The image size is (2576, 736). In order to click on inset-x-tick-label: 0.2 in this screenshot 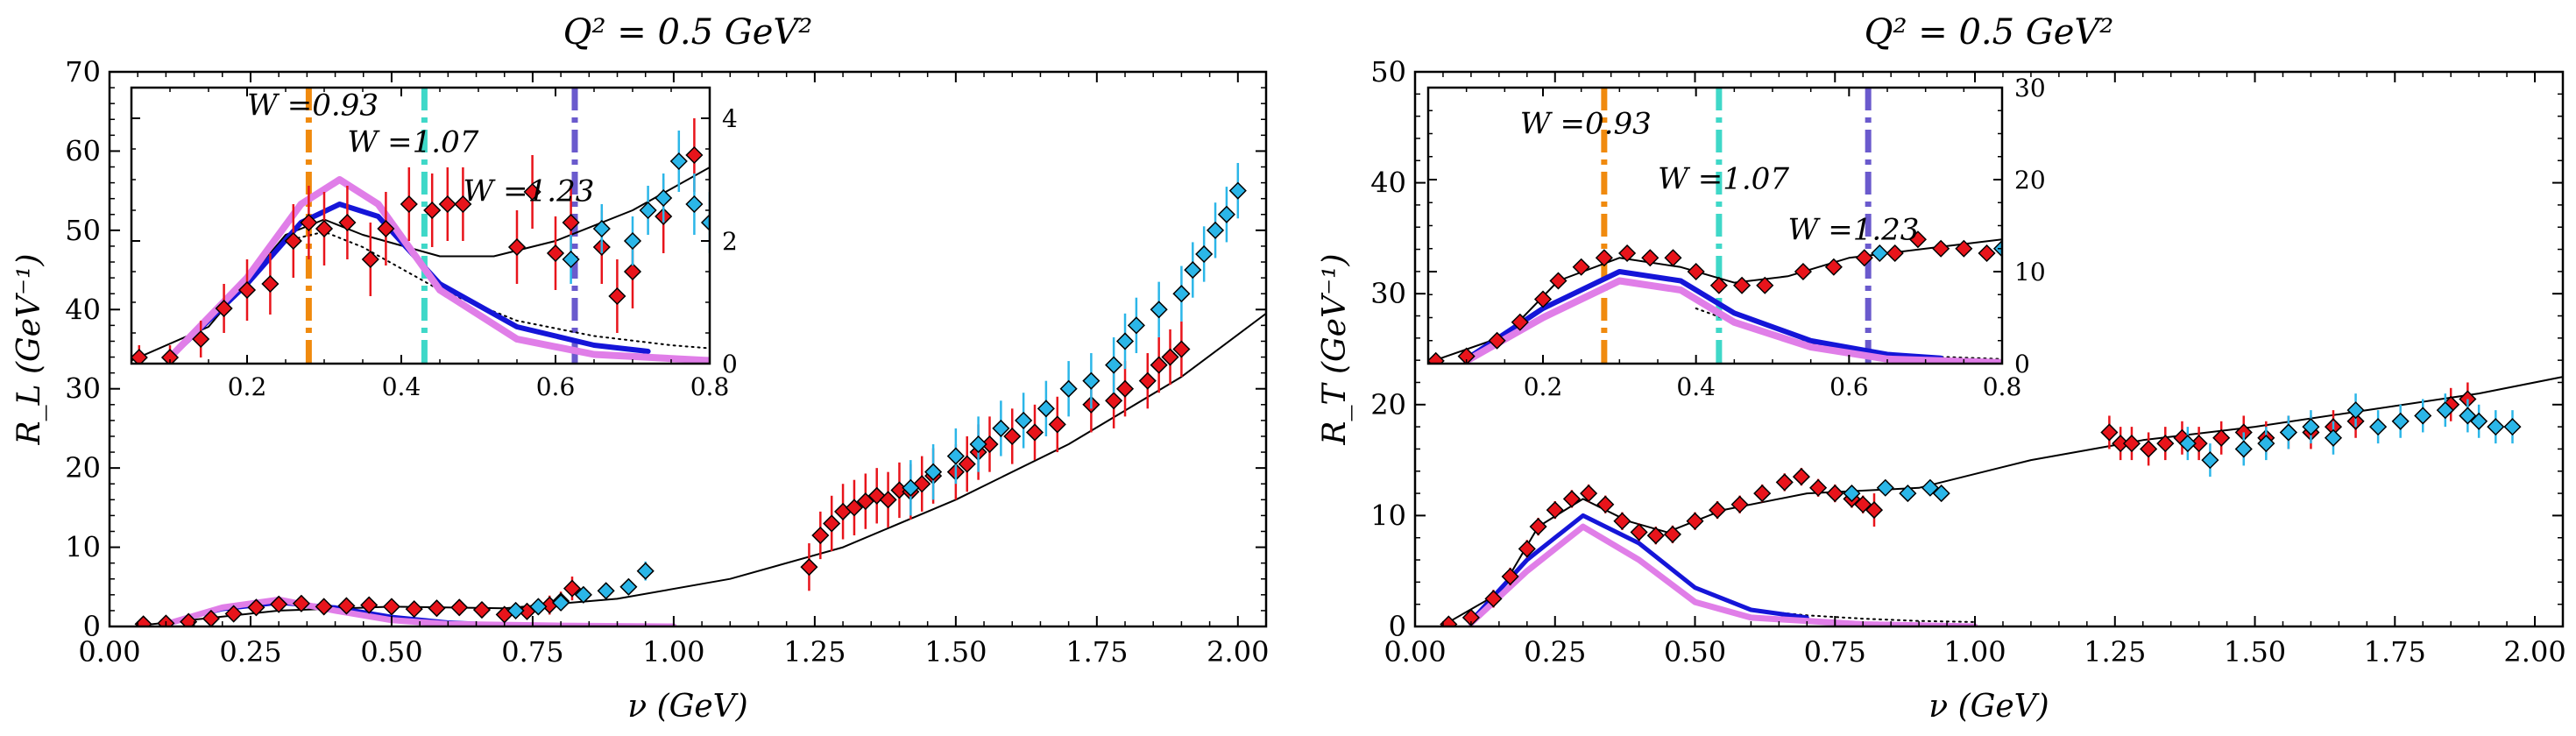, I will do `click(247, 386)`.